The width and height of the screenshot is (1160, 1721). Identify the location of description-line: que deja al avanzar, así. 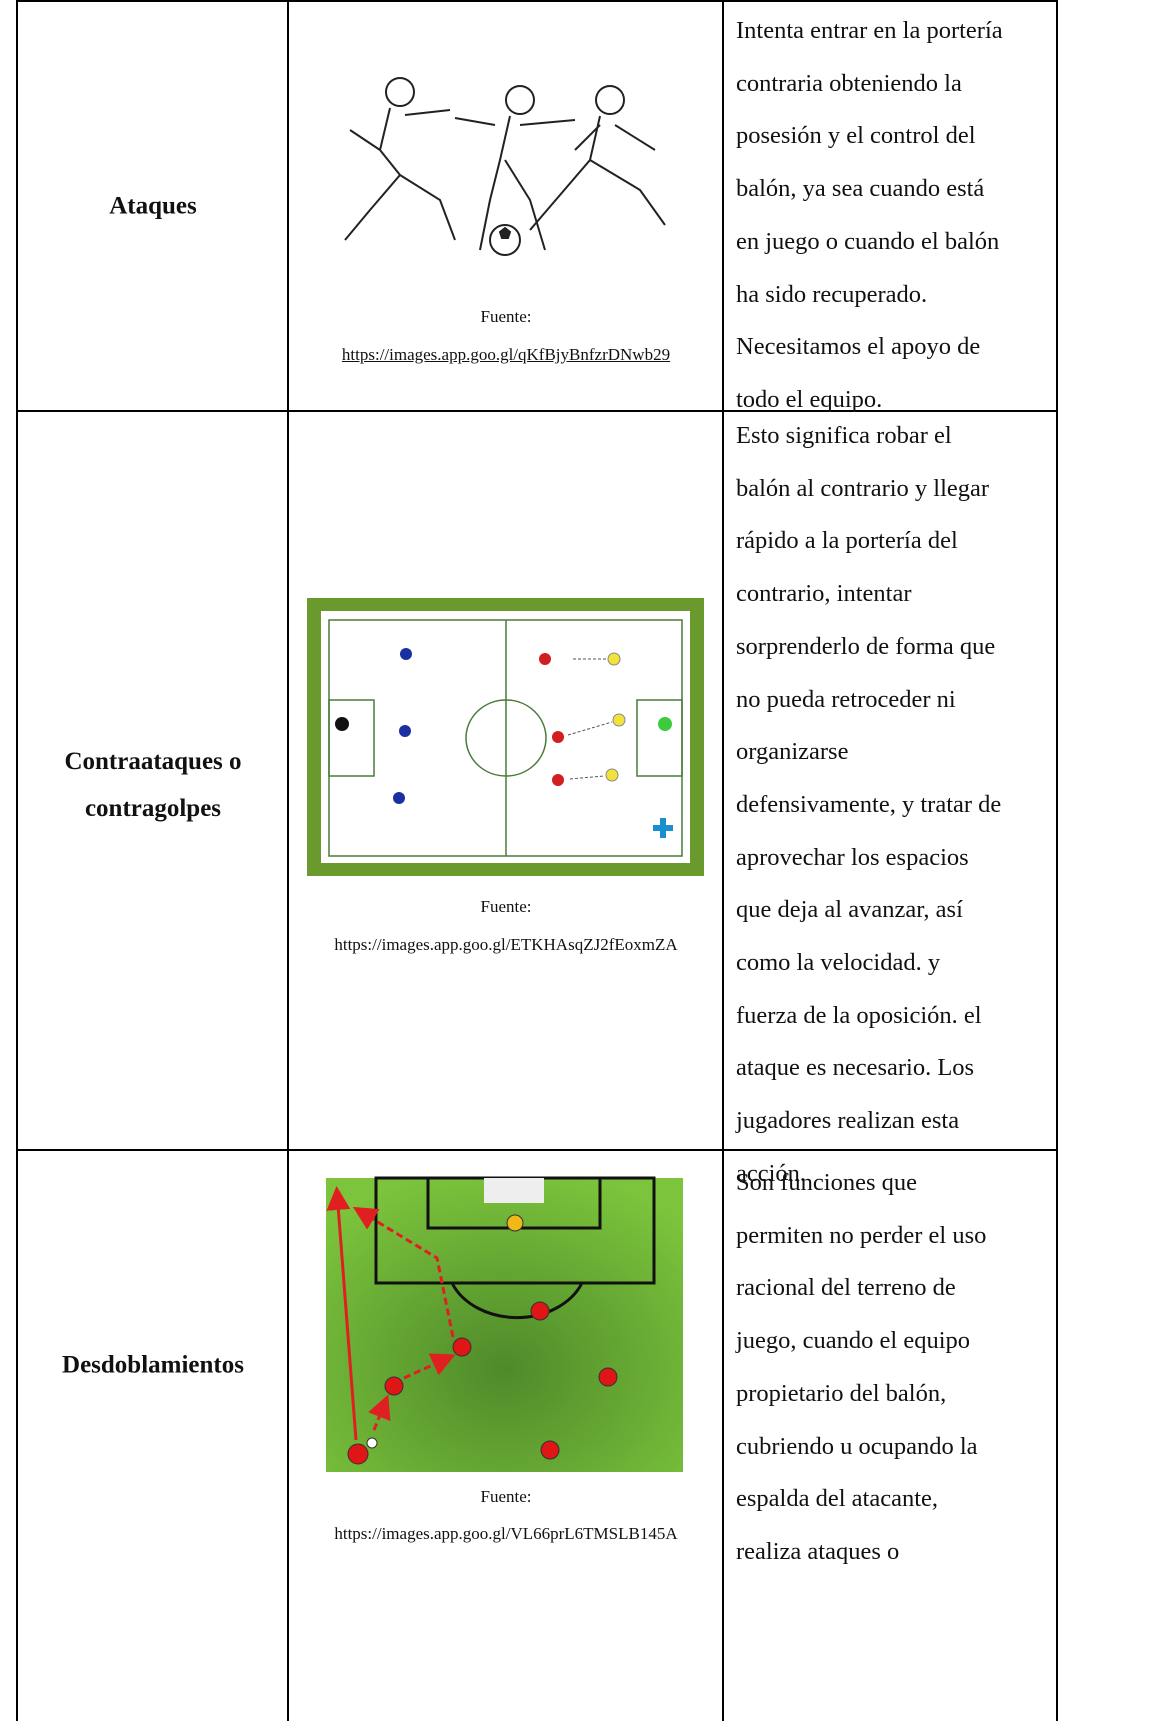
(849, 910).